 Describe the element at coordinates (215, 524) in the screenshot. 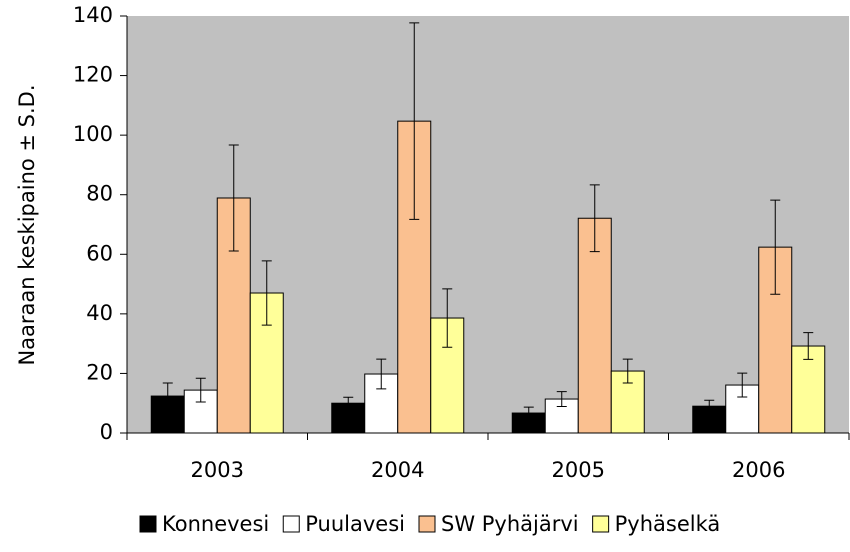

I see `legend-label: Konnevesi` at that location.